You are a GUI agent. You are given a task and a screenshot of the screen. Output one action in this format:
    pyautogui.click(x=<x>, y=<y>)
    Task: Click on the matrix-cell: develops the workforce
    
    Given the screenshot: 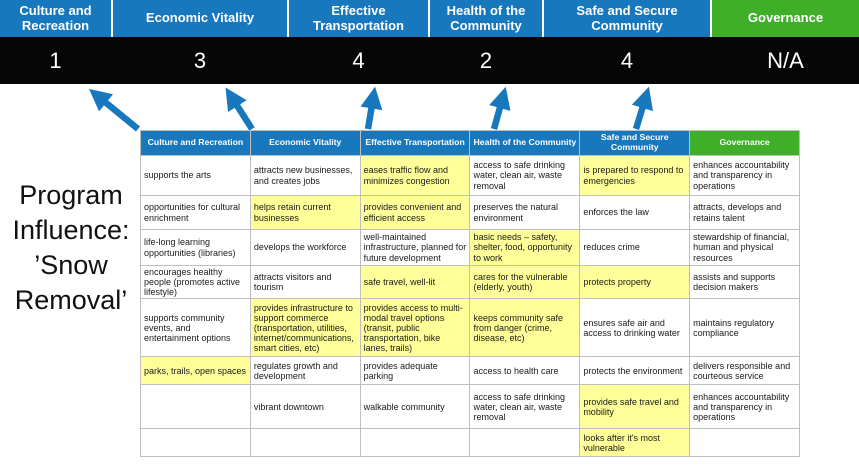 What is the action you would take?
    pyautogui.click(x=305, y=247)
    